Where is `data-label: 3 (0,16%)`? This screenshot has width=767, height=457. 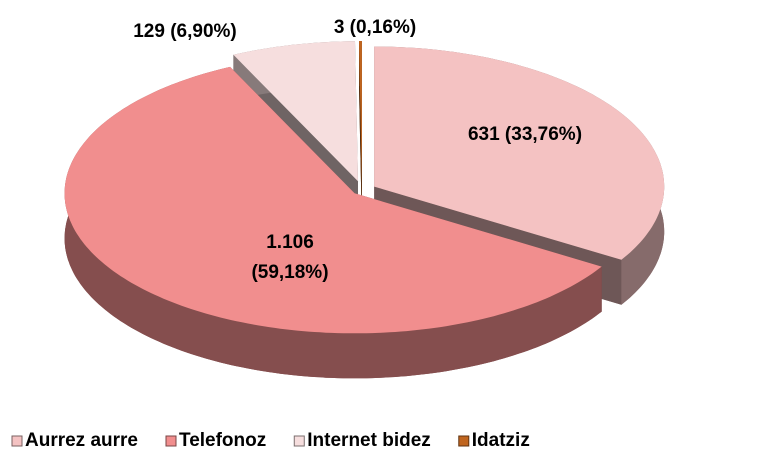 data-label: 3 (0,16%) is located at coordinates (375, 27).